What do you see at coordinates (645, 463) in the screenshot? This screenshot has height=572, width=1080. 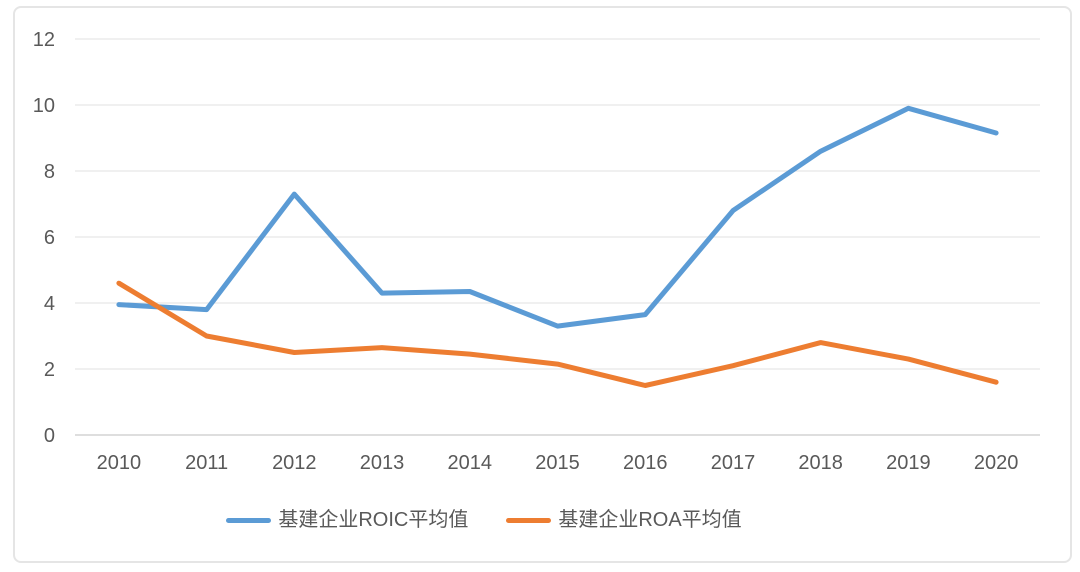 I see `x-axis-tick-label: 2016` at bounding box center [645, 463].